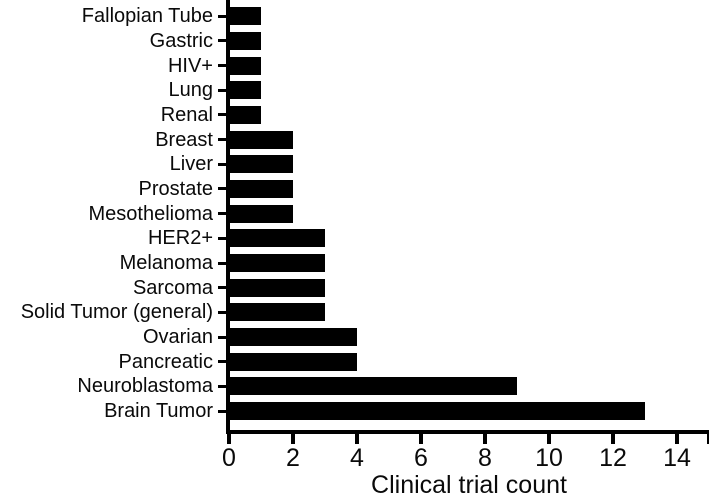  What do you see at coordinates (184, 140) in the screenshot?
I see `category-label: Breast` at bounding box center [184, 140].